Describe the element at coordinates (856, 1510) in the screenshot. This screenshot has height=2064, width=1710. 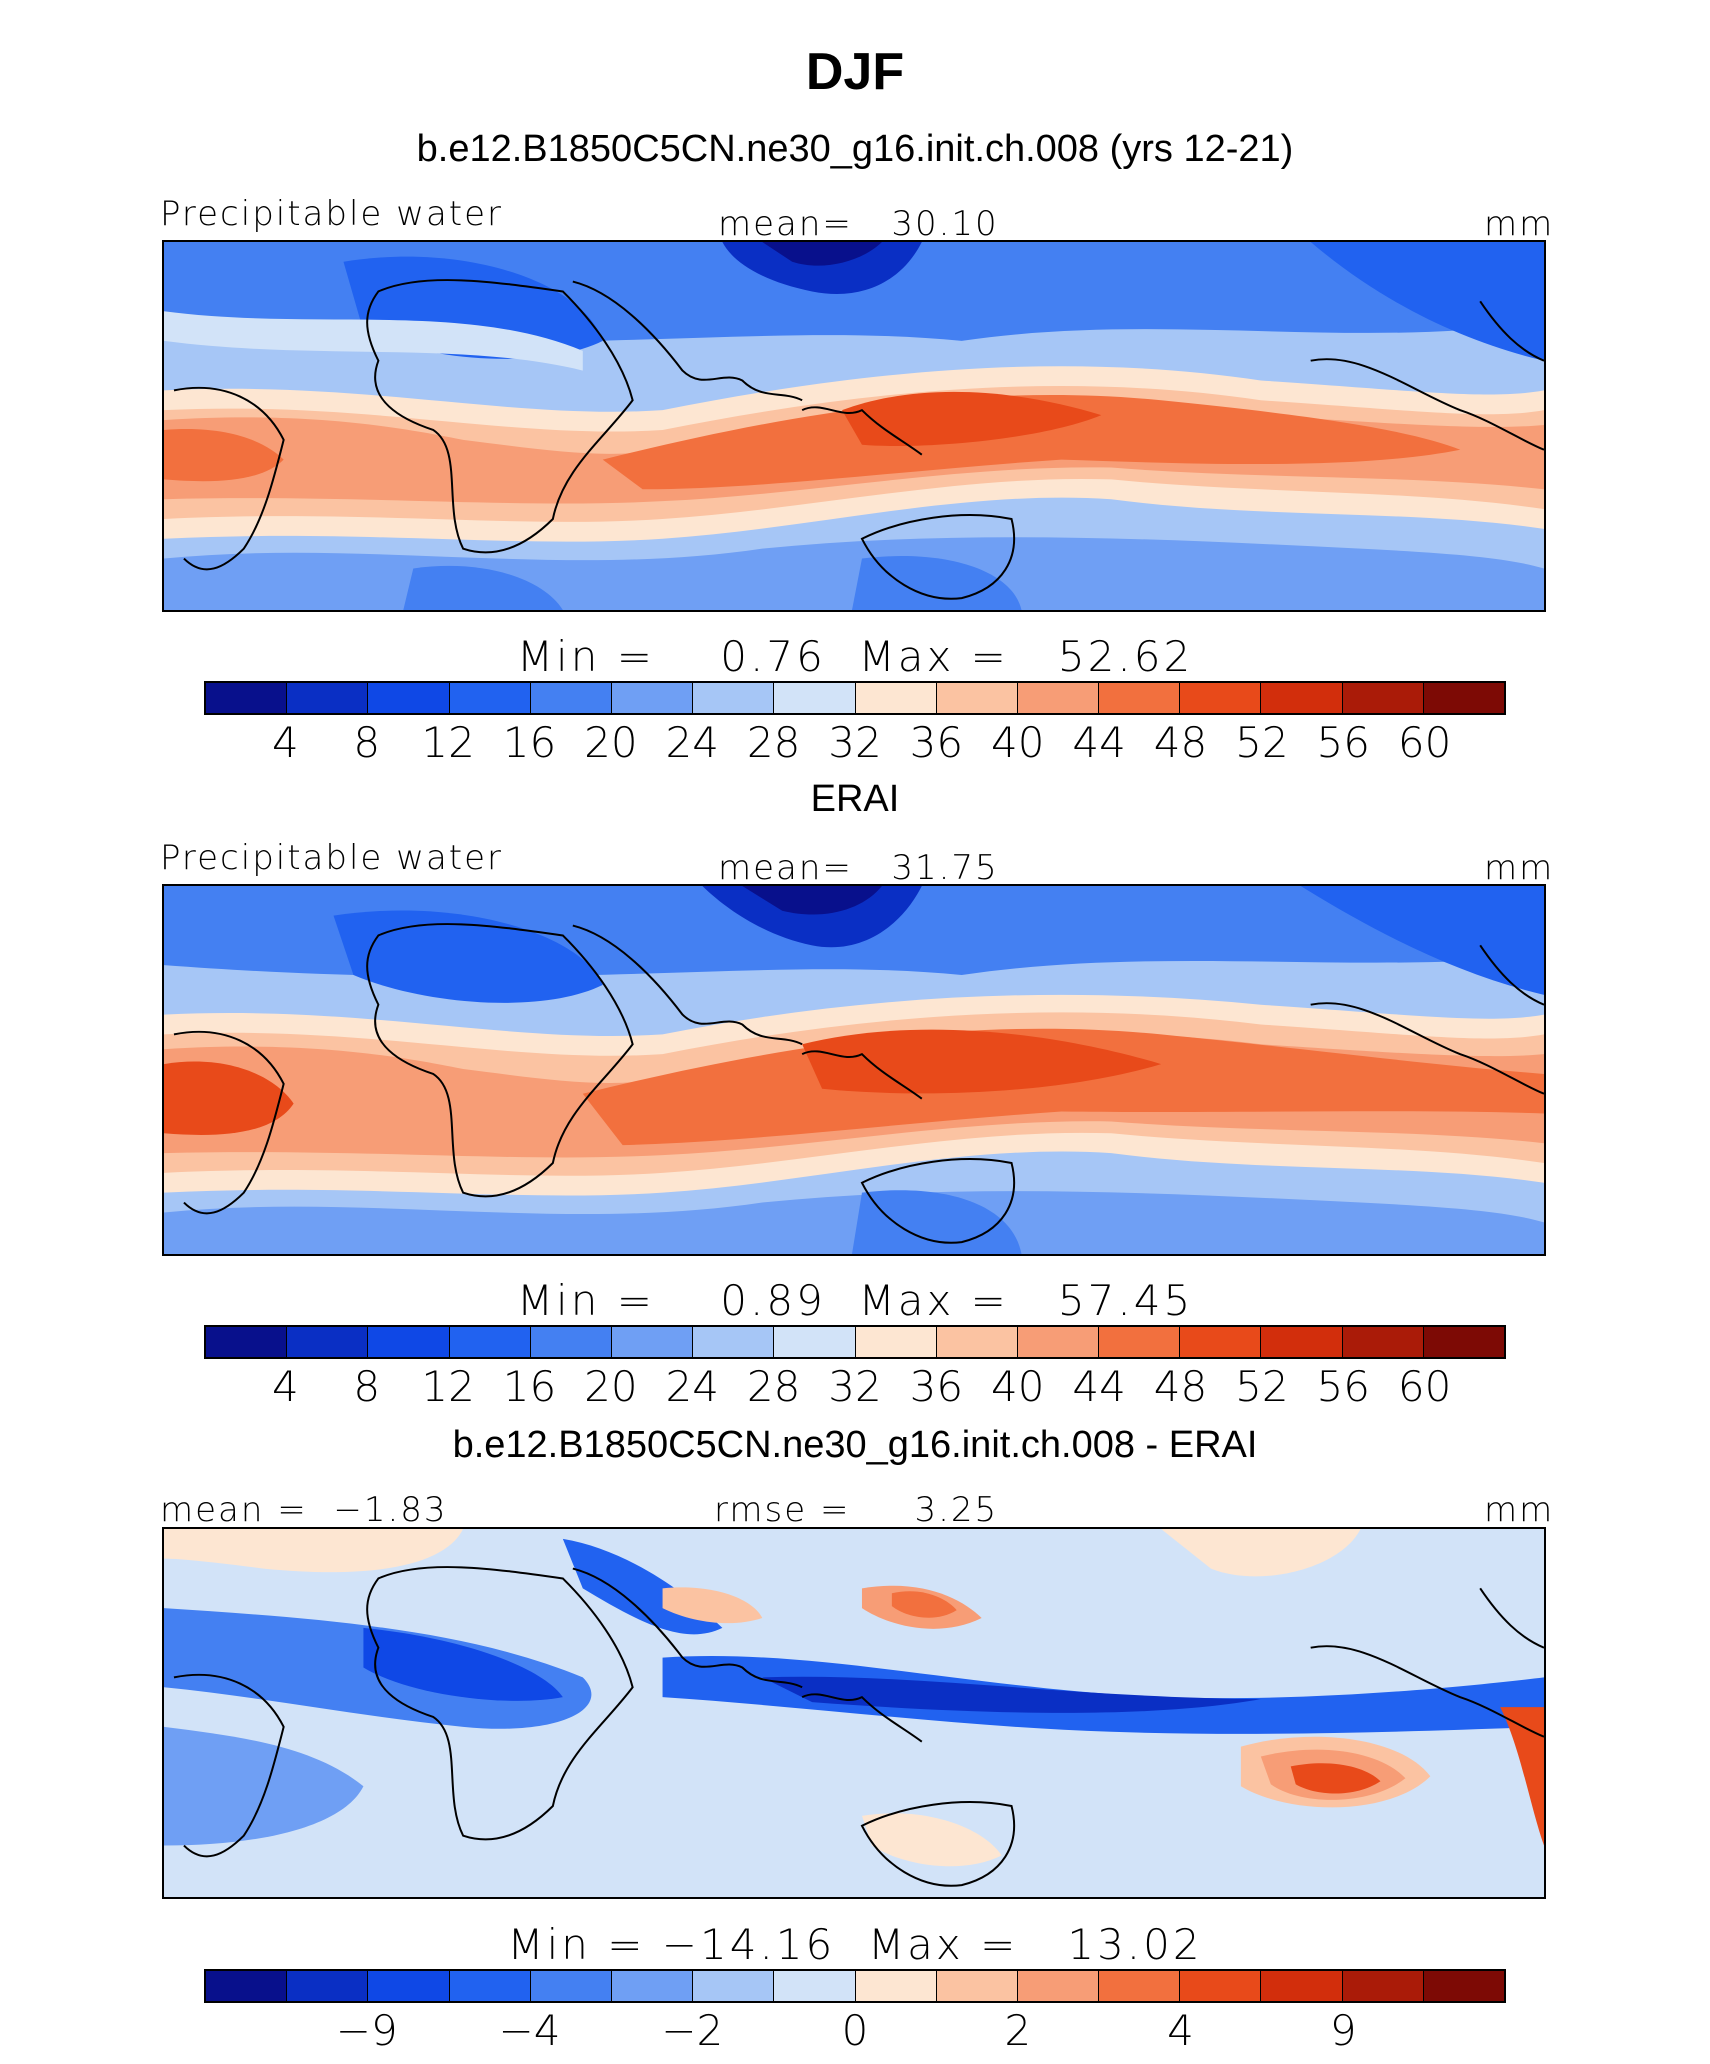
I see `panel-3-rmse-label: rmse = 3.25` at that location.